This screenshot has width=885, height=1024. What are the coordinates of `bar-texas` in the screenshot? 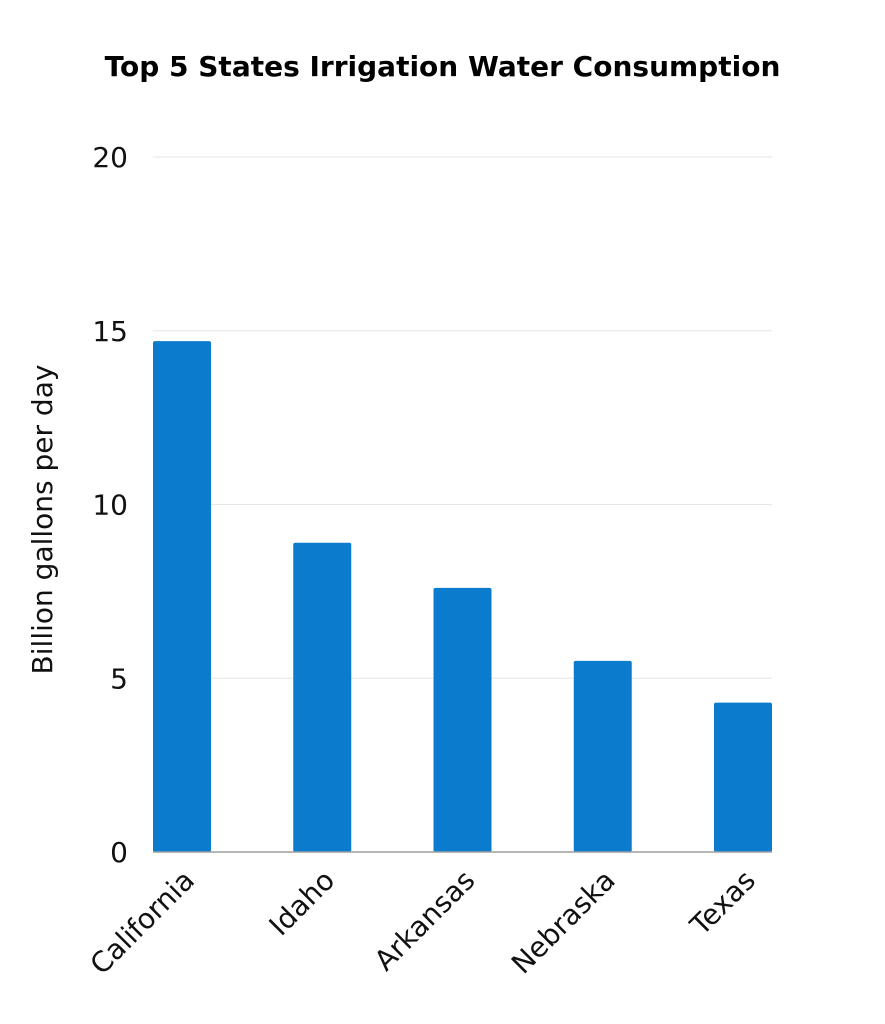 It's located at (743, 777).